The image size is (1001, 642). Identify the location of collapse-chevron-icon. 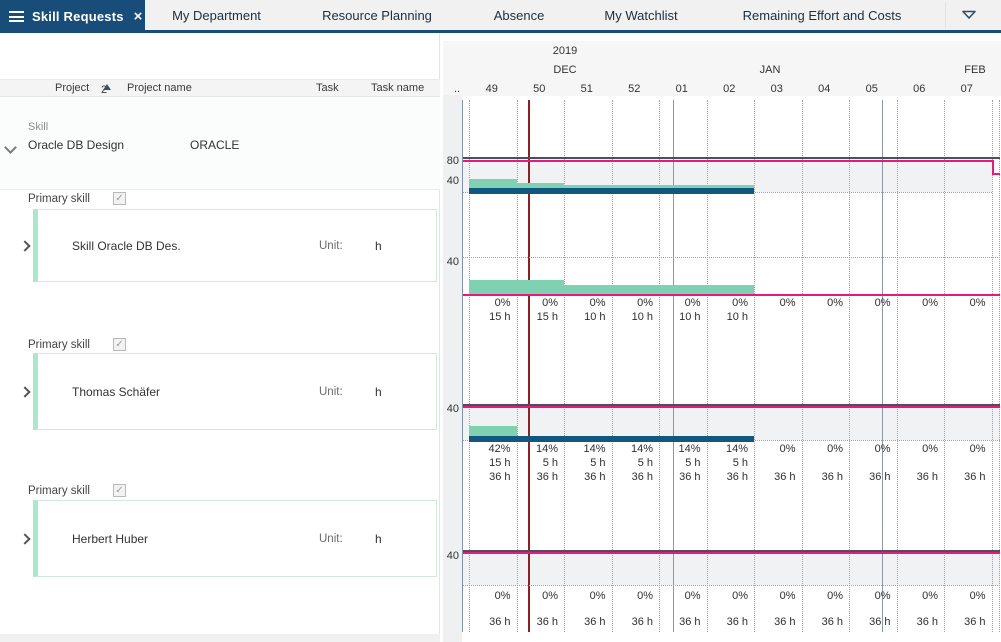
(10, 147).